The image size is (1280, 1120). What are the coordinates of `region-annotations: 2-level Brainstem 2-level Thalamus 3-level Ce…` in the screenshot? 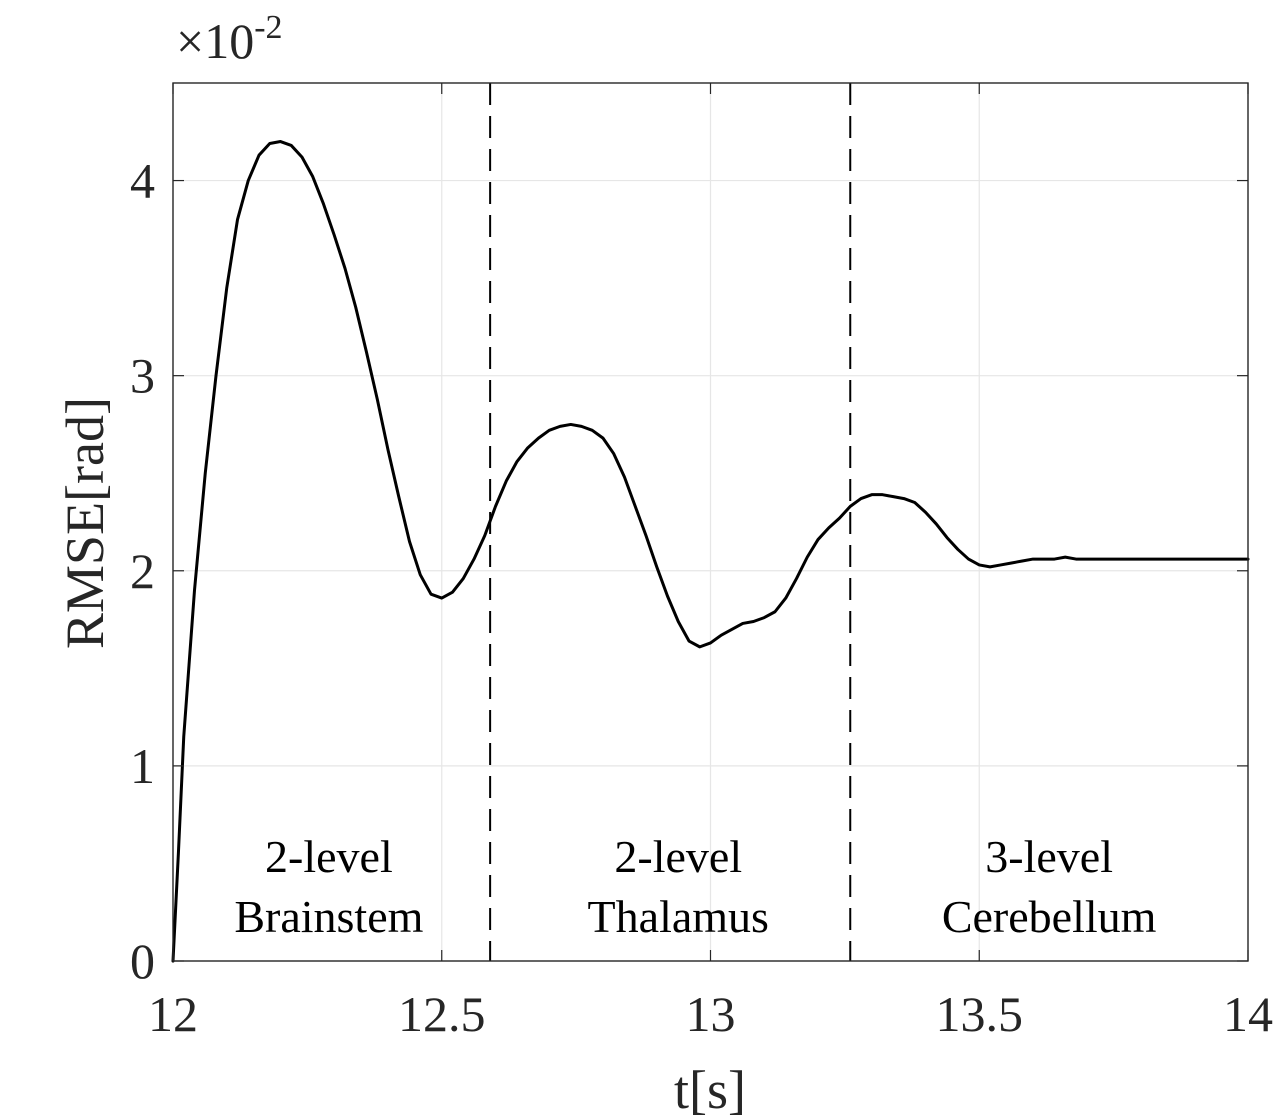 It's located at (695, 886).